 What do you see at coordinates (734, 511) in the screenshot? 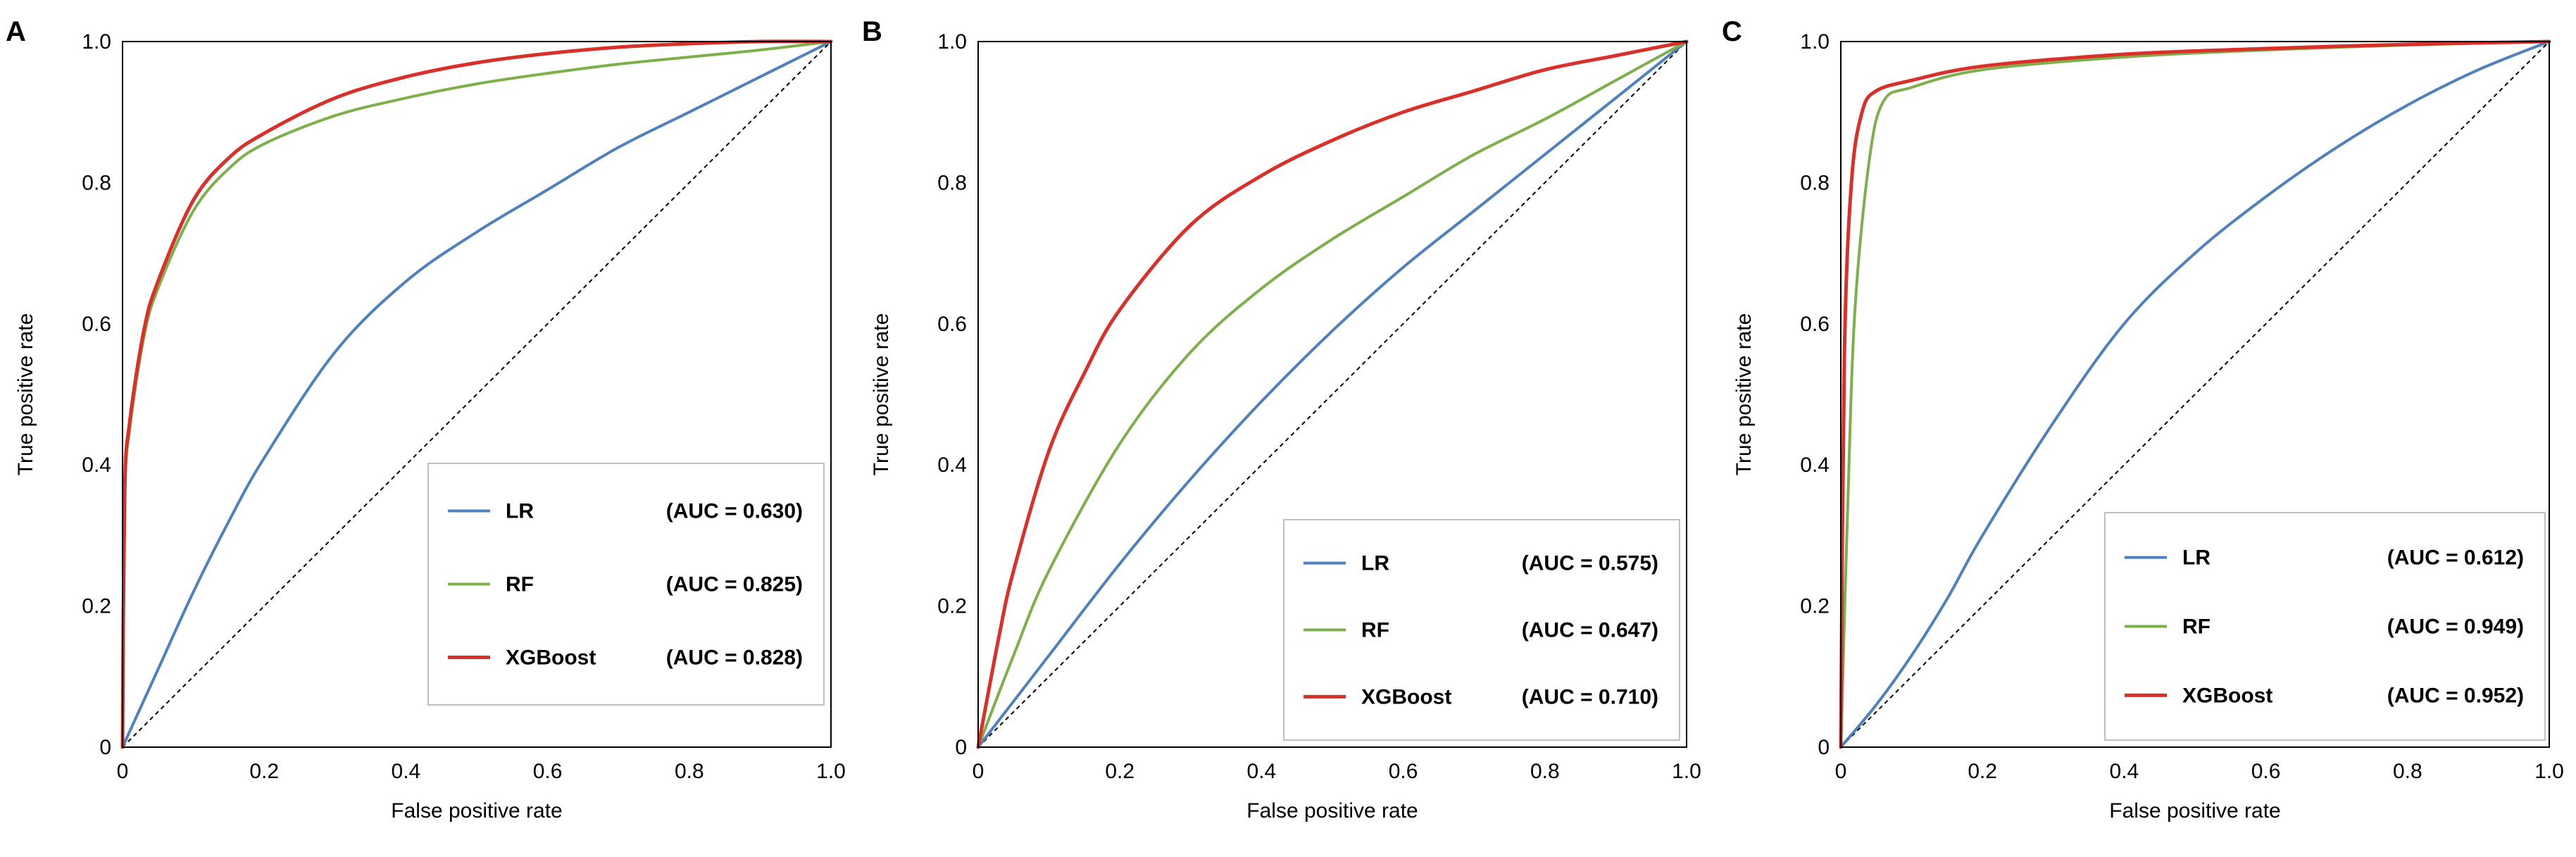
I see `legend-auc-lr: (AUC = 0.630)` at bounding box center [734, 511].